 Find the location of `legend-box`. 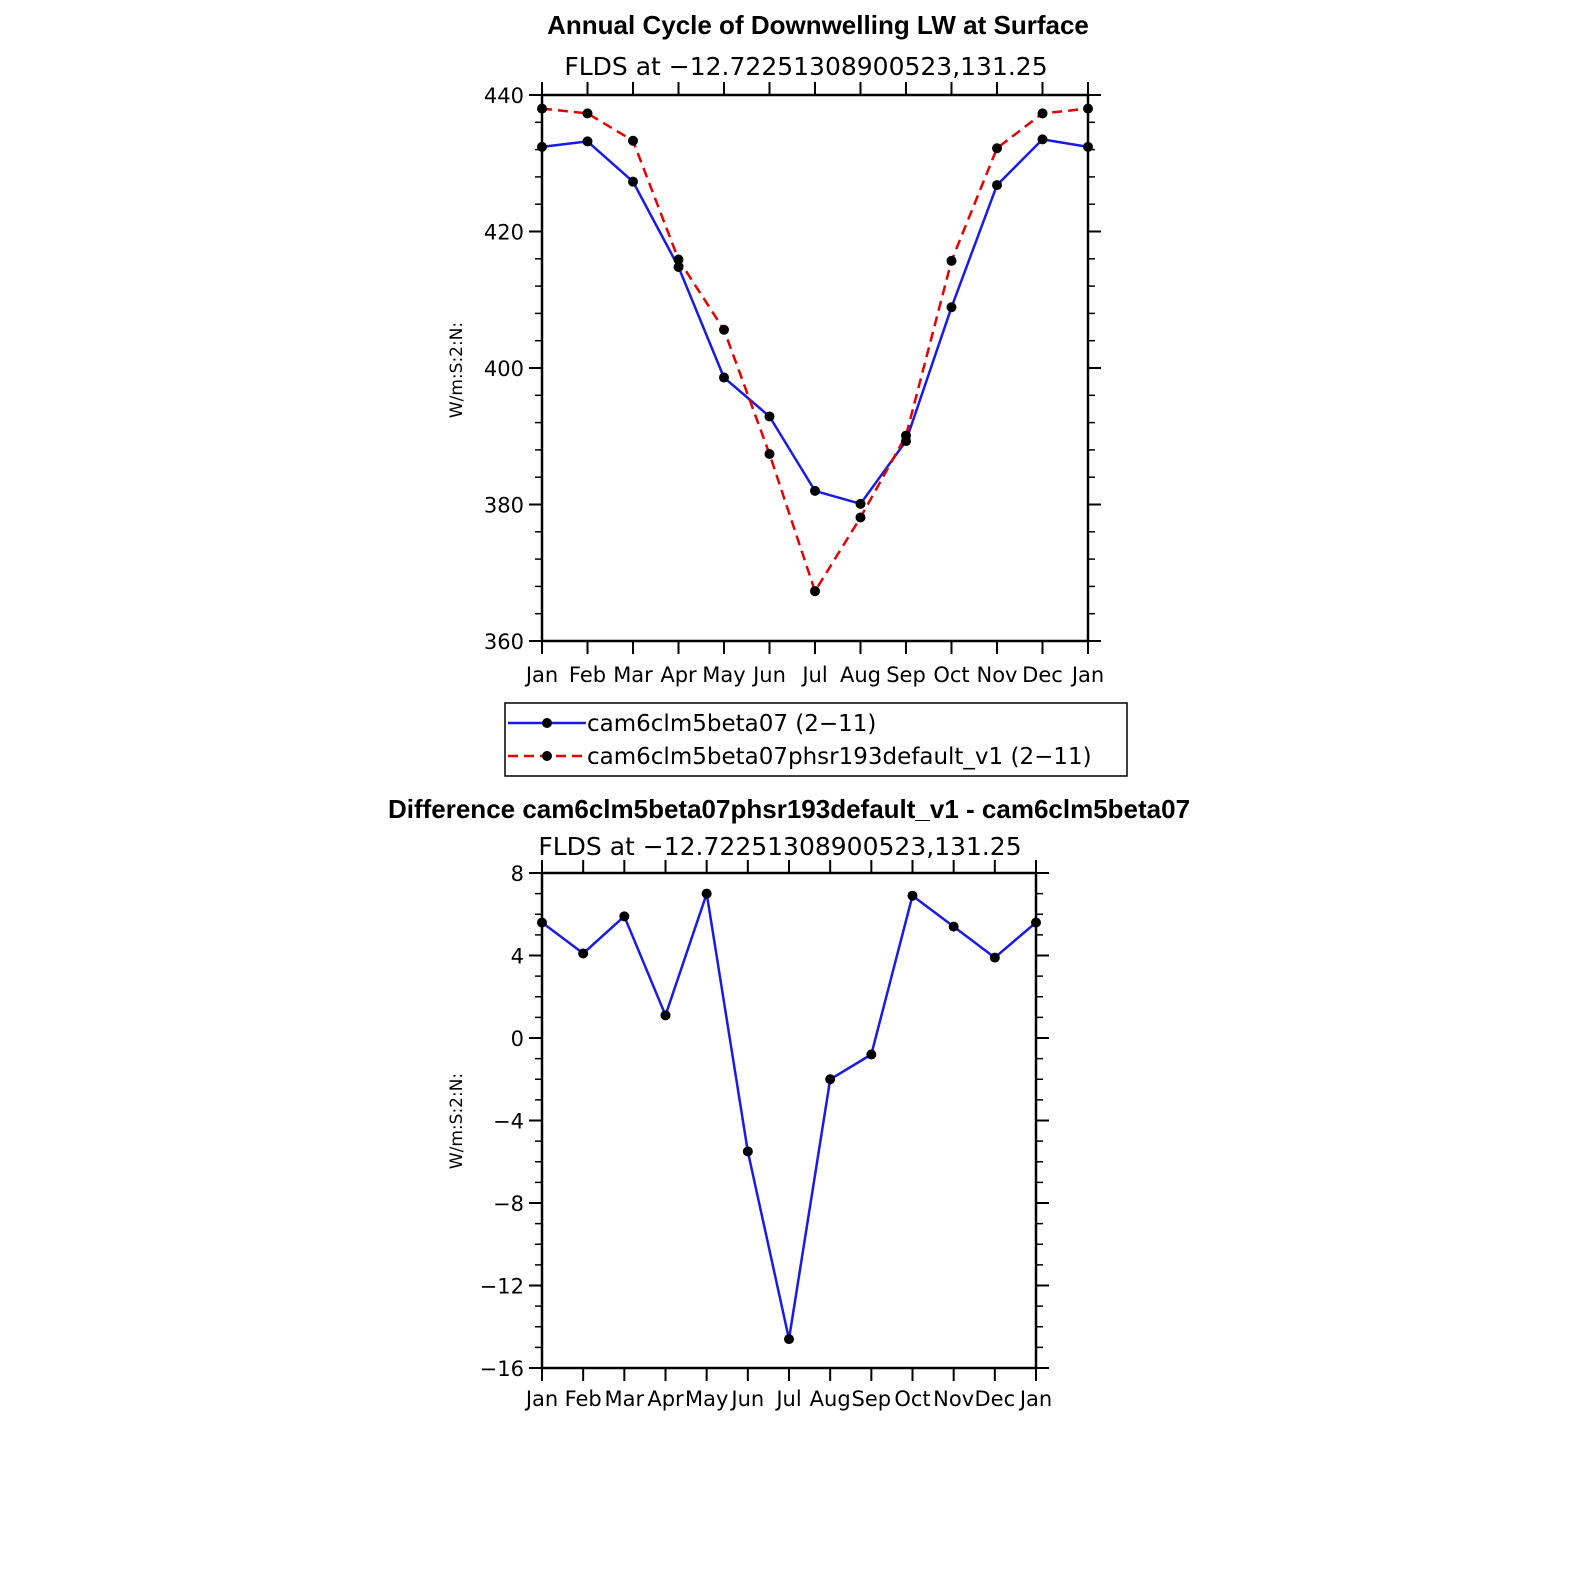

legend-box is located at coordinates (816, 739).